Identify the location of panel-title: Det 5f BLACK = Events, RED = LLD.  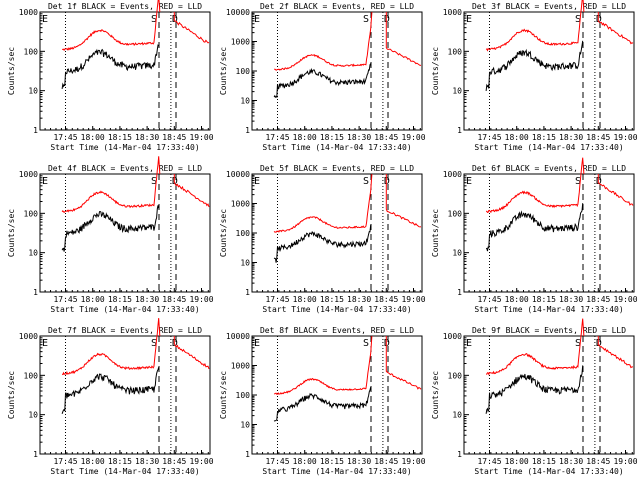
(337, 168).